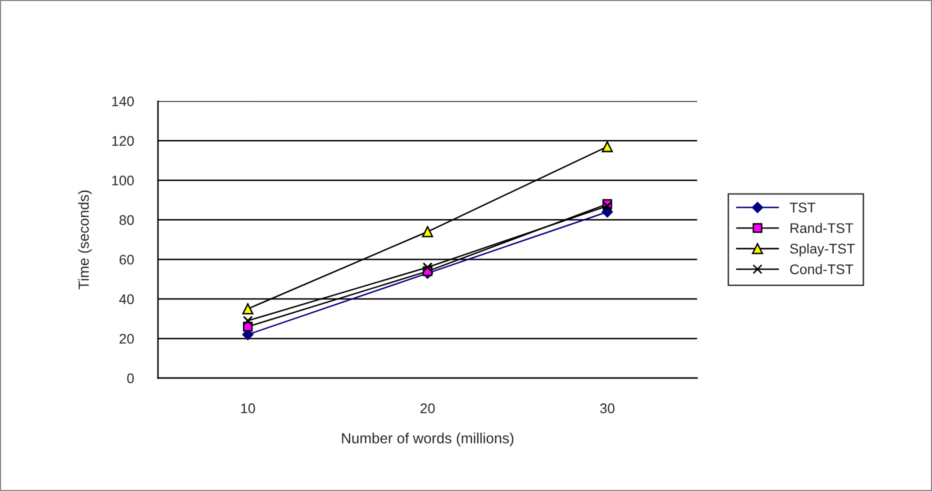  What do you see at coordinates (428, 439) in the screenshot?
I see `x-axis-title: Number of words (millions)` at bounding box center [428, 439].